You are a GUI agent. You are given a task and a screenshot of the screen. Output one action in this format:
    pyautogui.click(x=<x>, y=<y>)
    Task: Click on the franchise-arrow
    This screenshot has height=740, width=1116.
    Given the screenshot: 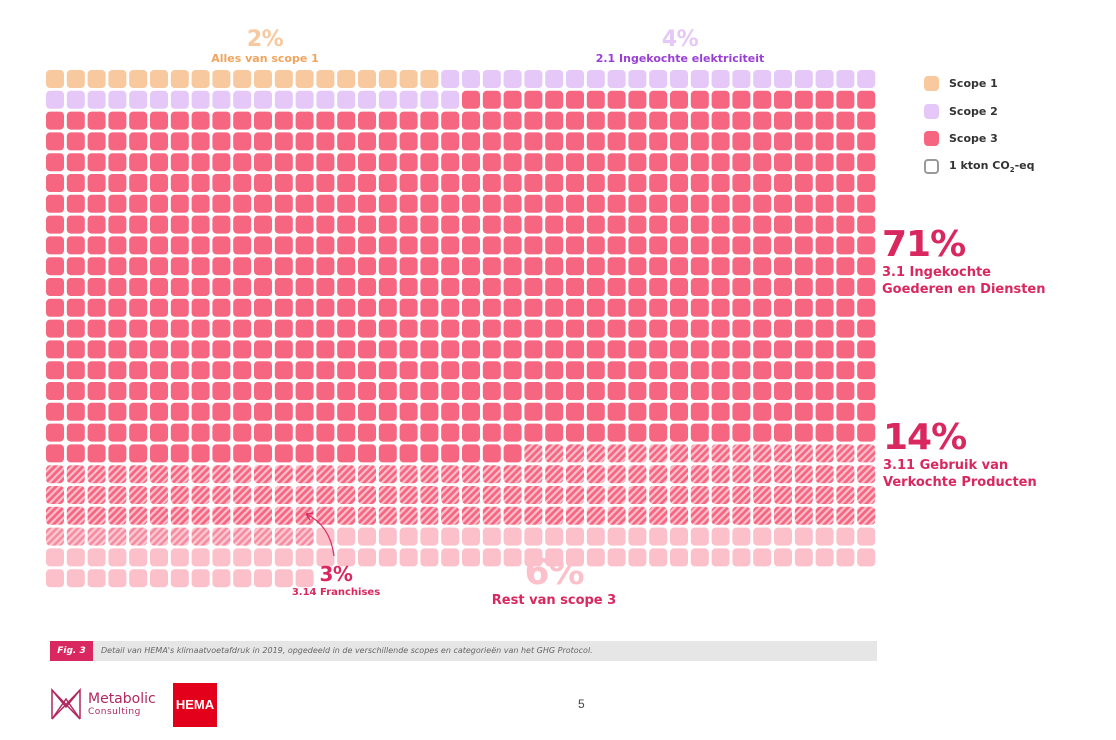 What is the action you would take?
    pyautogui.click(x=320, y=535)
    